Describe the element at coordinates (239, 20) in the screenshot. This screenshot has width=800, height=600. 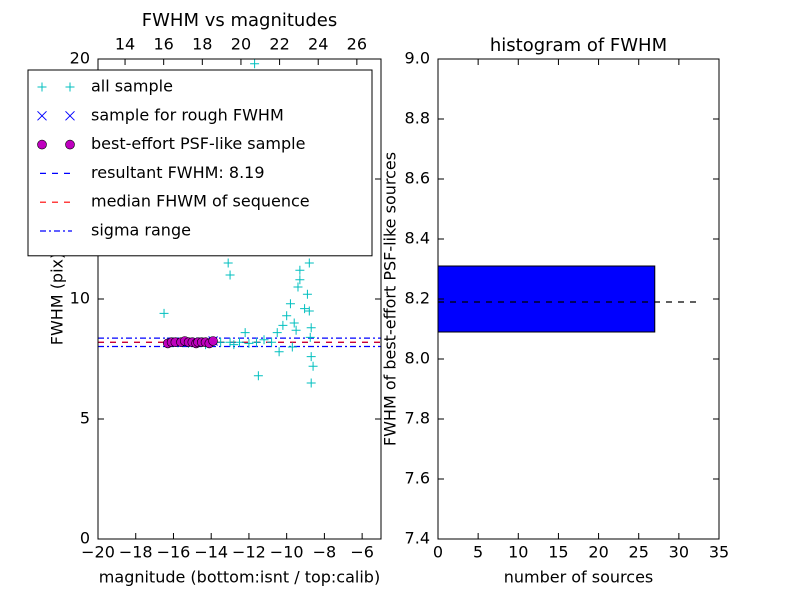
I see `chart-title: FWHM vs magnitudes` at that location.